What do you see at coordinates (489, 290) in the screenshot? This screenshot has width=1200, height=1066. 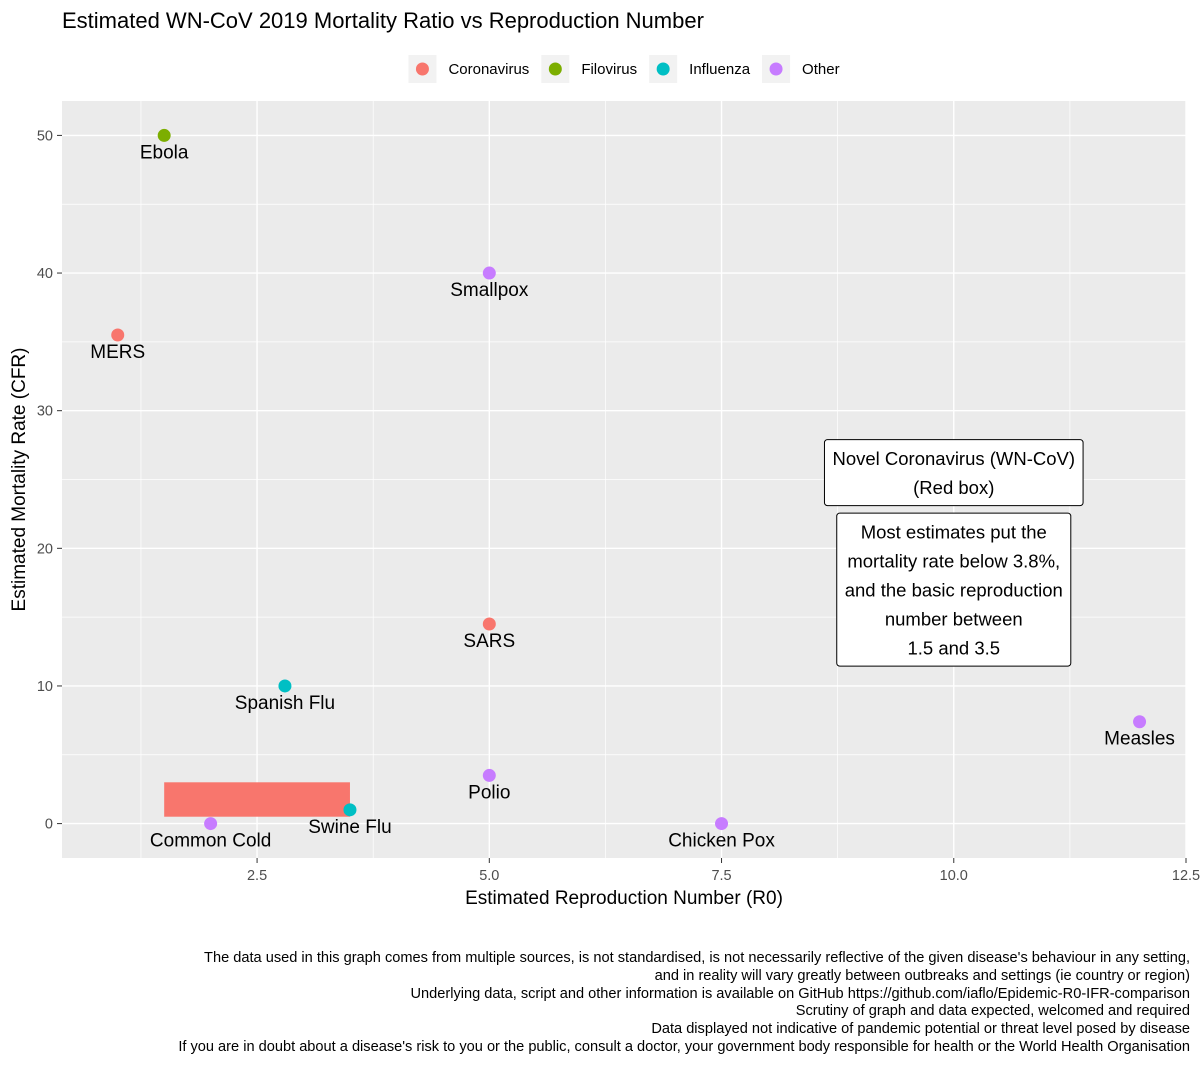 I see `point-label: Smallpox` at bounding box center [489, 290].